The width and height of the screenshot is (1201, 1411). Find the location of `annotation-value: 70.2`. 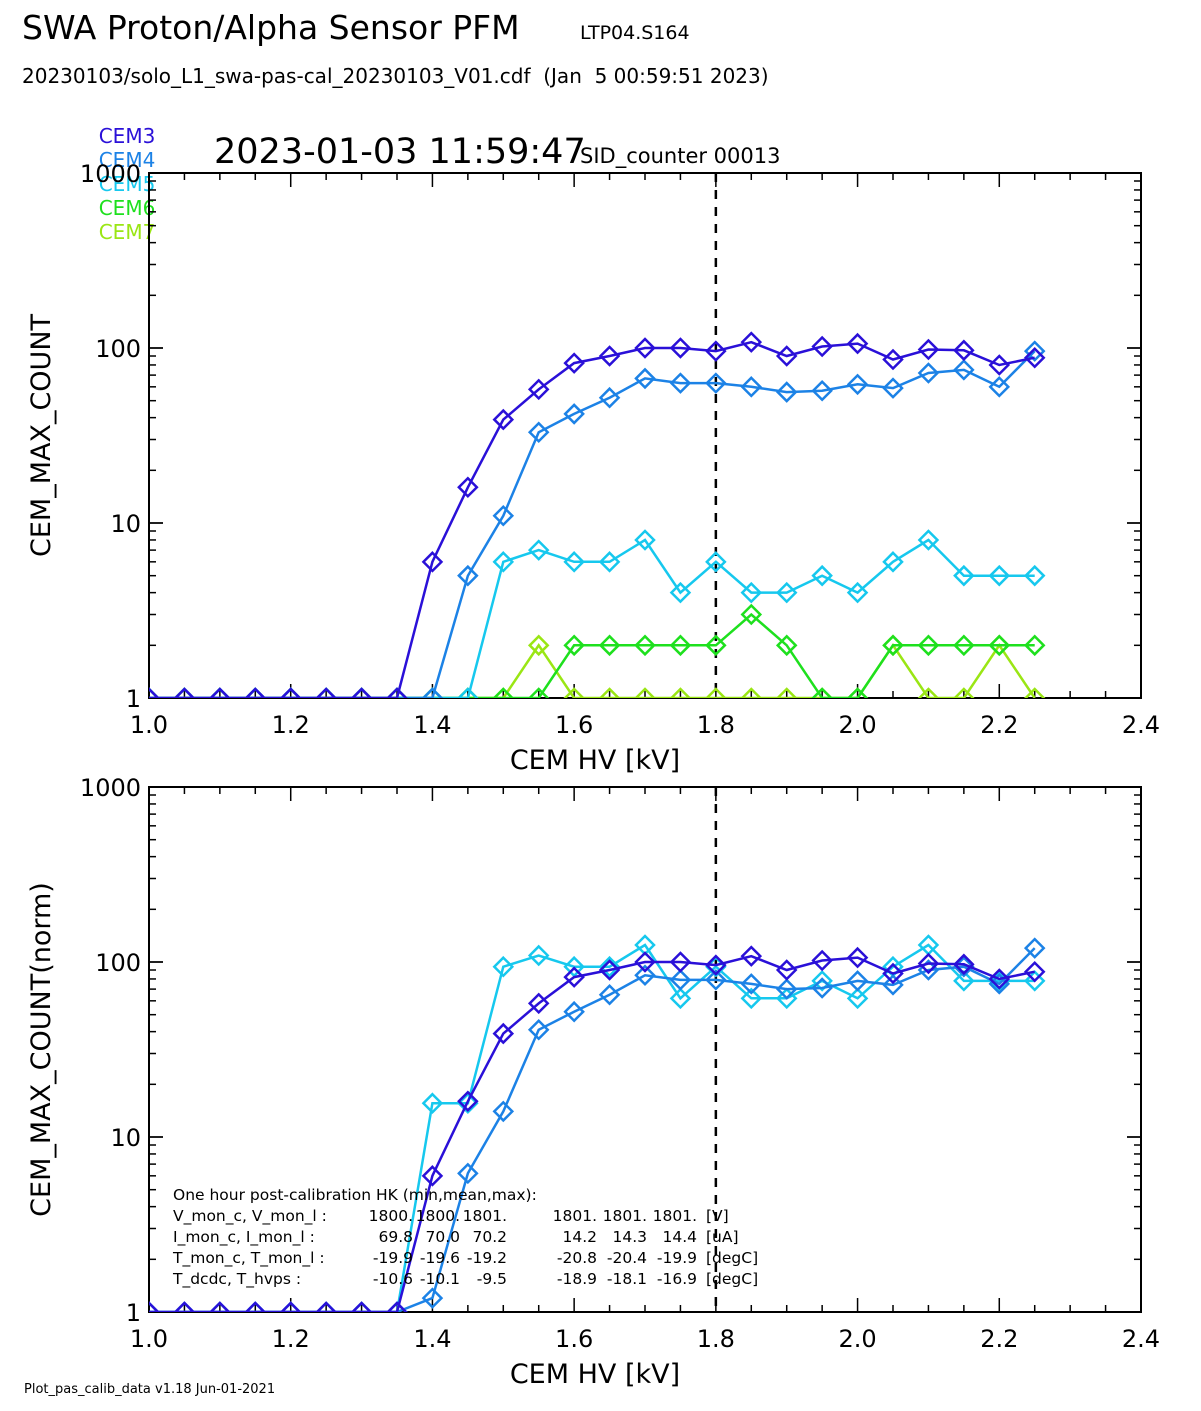

annotation-value: 70.2 is located at coordinates (489, 1237).